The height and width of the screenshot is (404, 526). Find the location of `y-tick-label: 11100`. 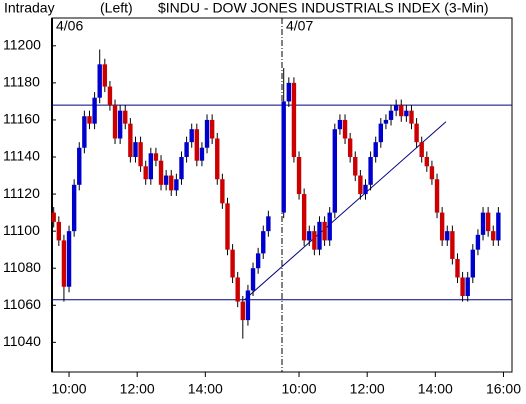

y-tick-label: 11100 is located at coordinates (21, 230).